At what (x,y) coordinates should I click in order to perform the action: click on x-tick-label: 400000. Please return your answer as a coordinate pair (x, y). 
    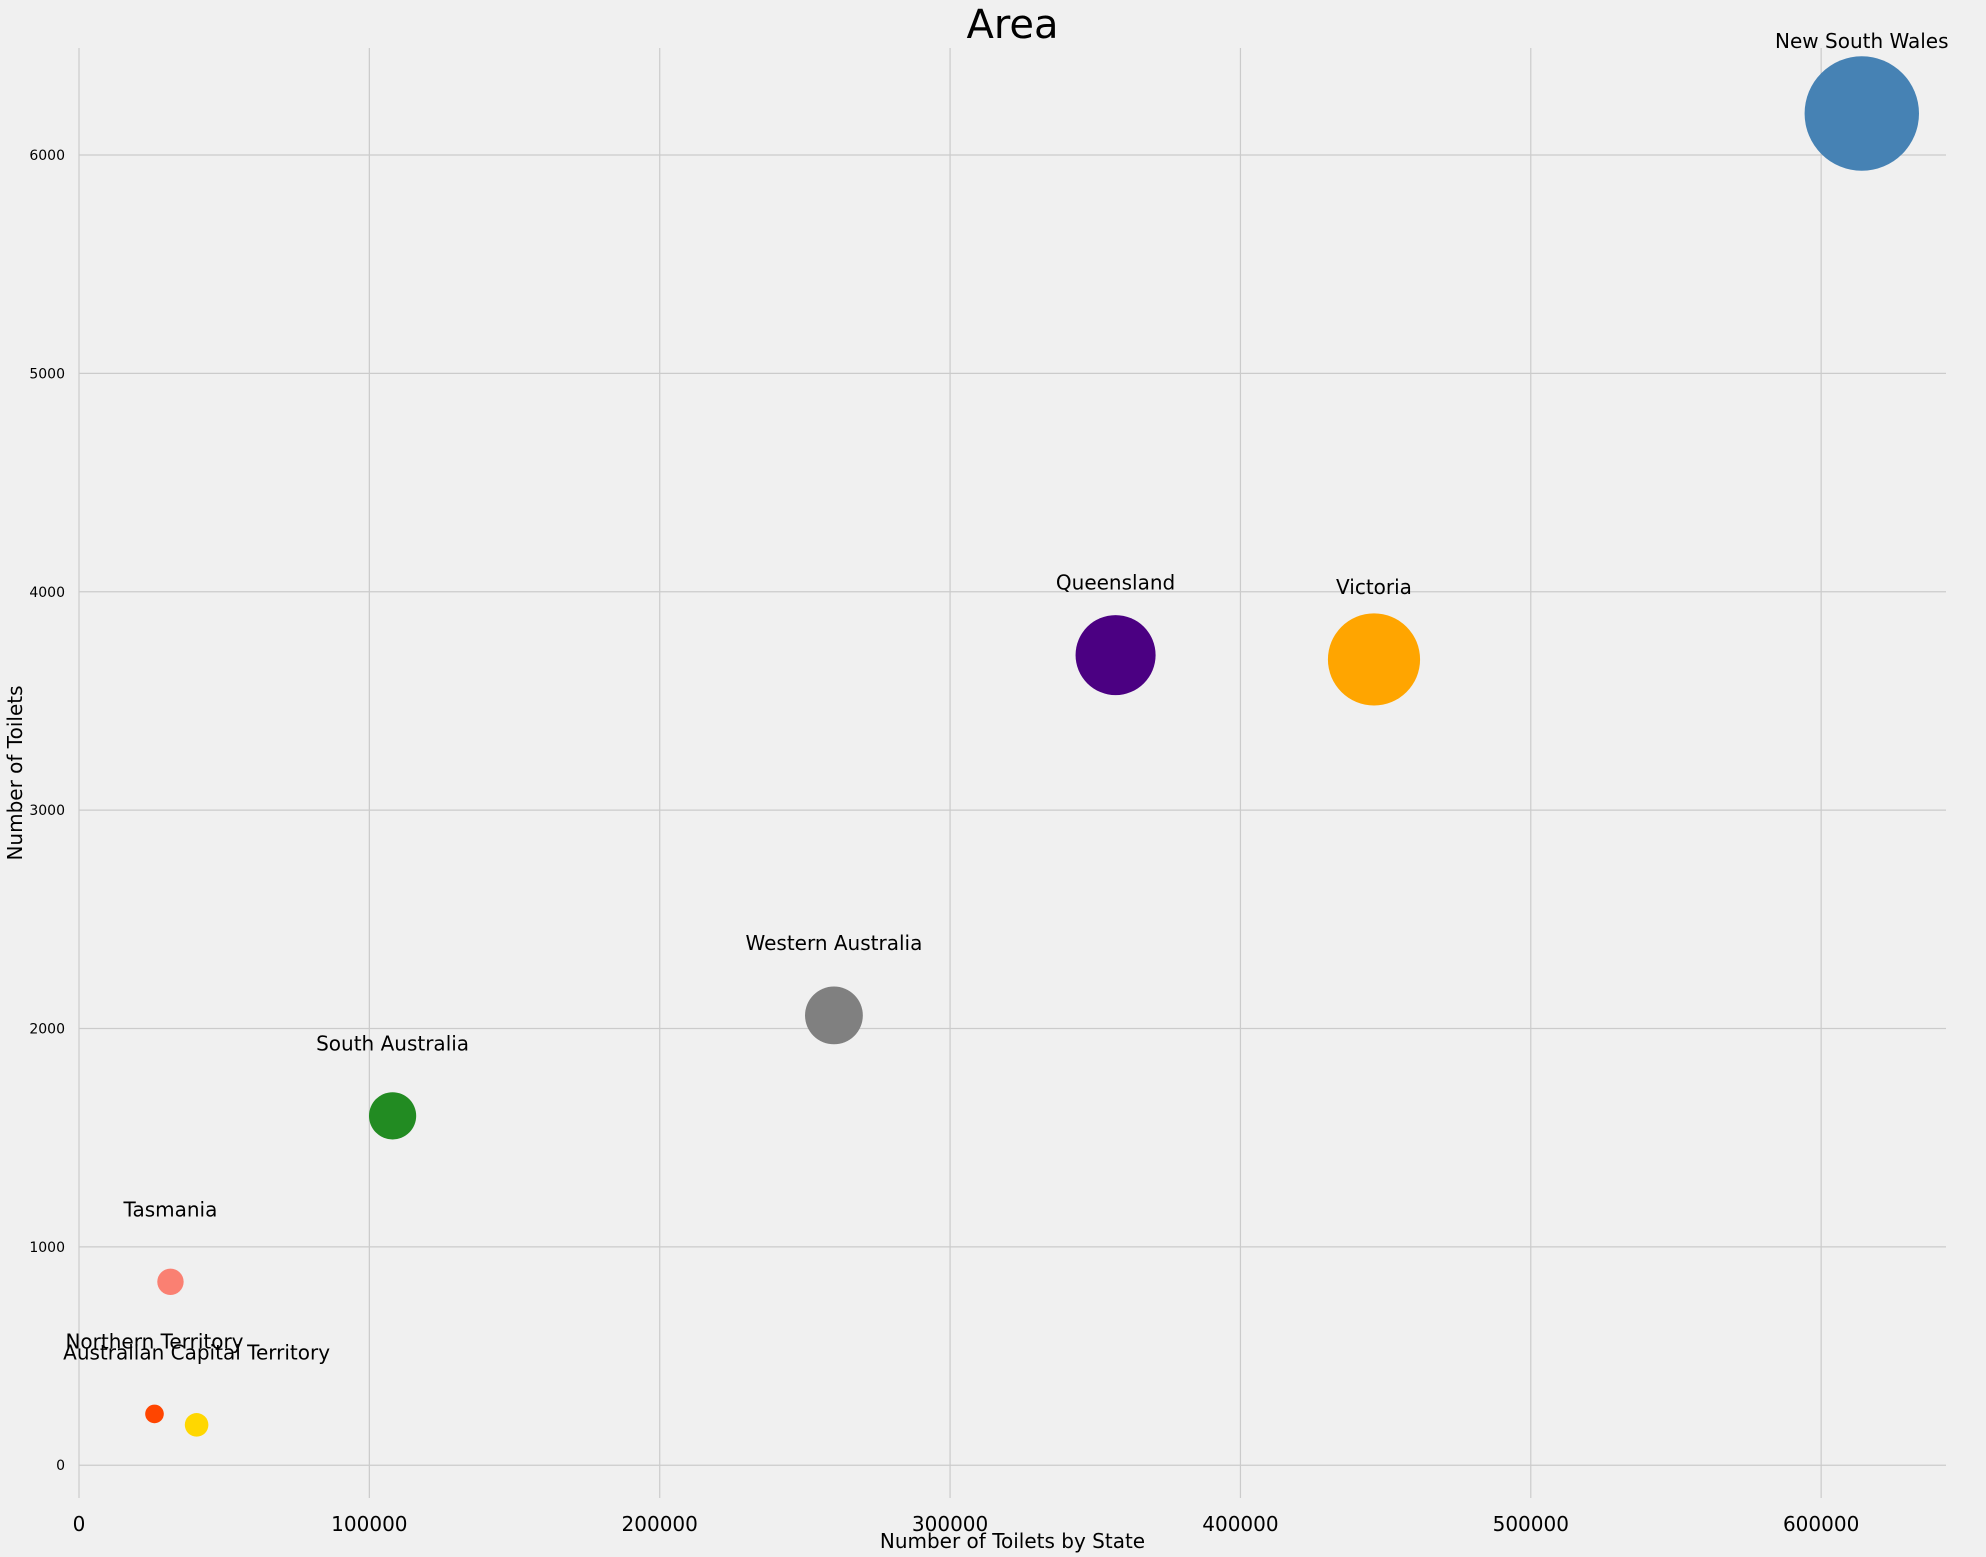
    Looking at the image, I should click on (1240, 1524).